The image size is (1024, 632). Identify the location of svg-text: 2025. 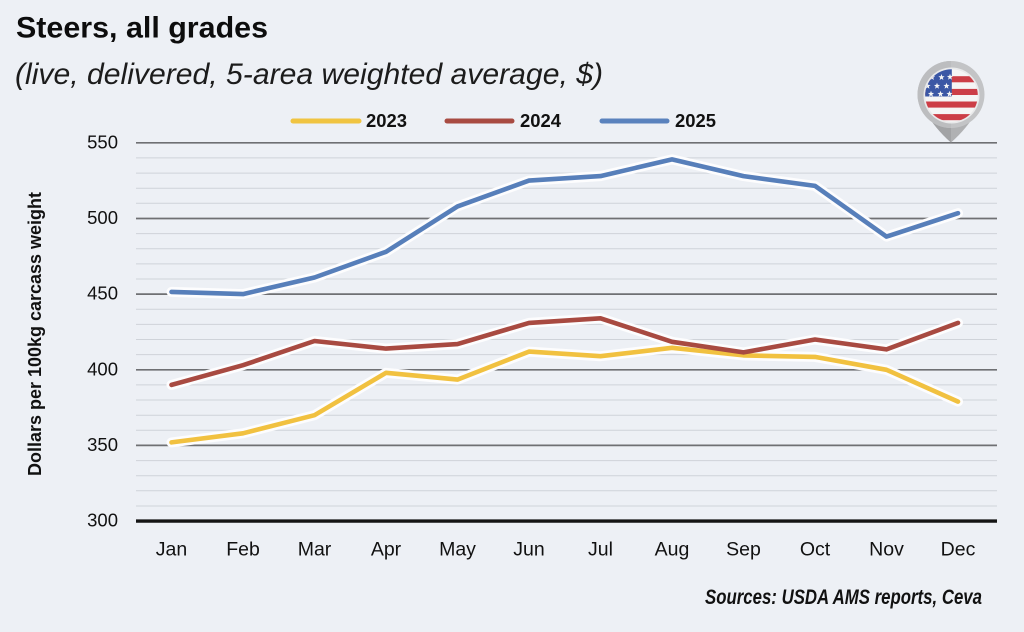
(695, 120).